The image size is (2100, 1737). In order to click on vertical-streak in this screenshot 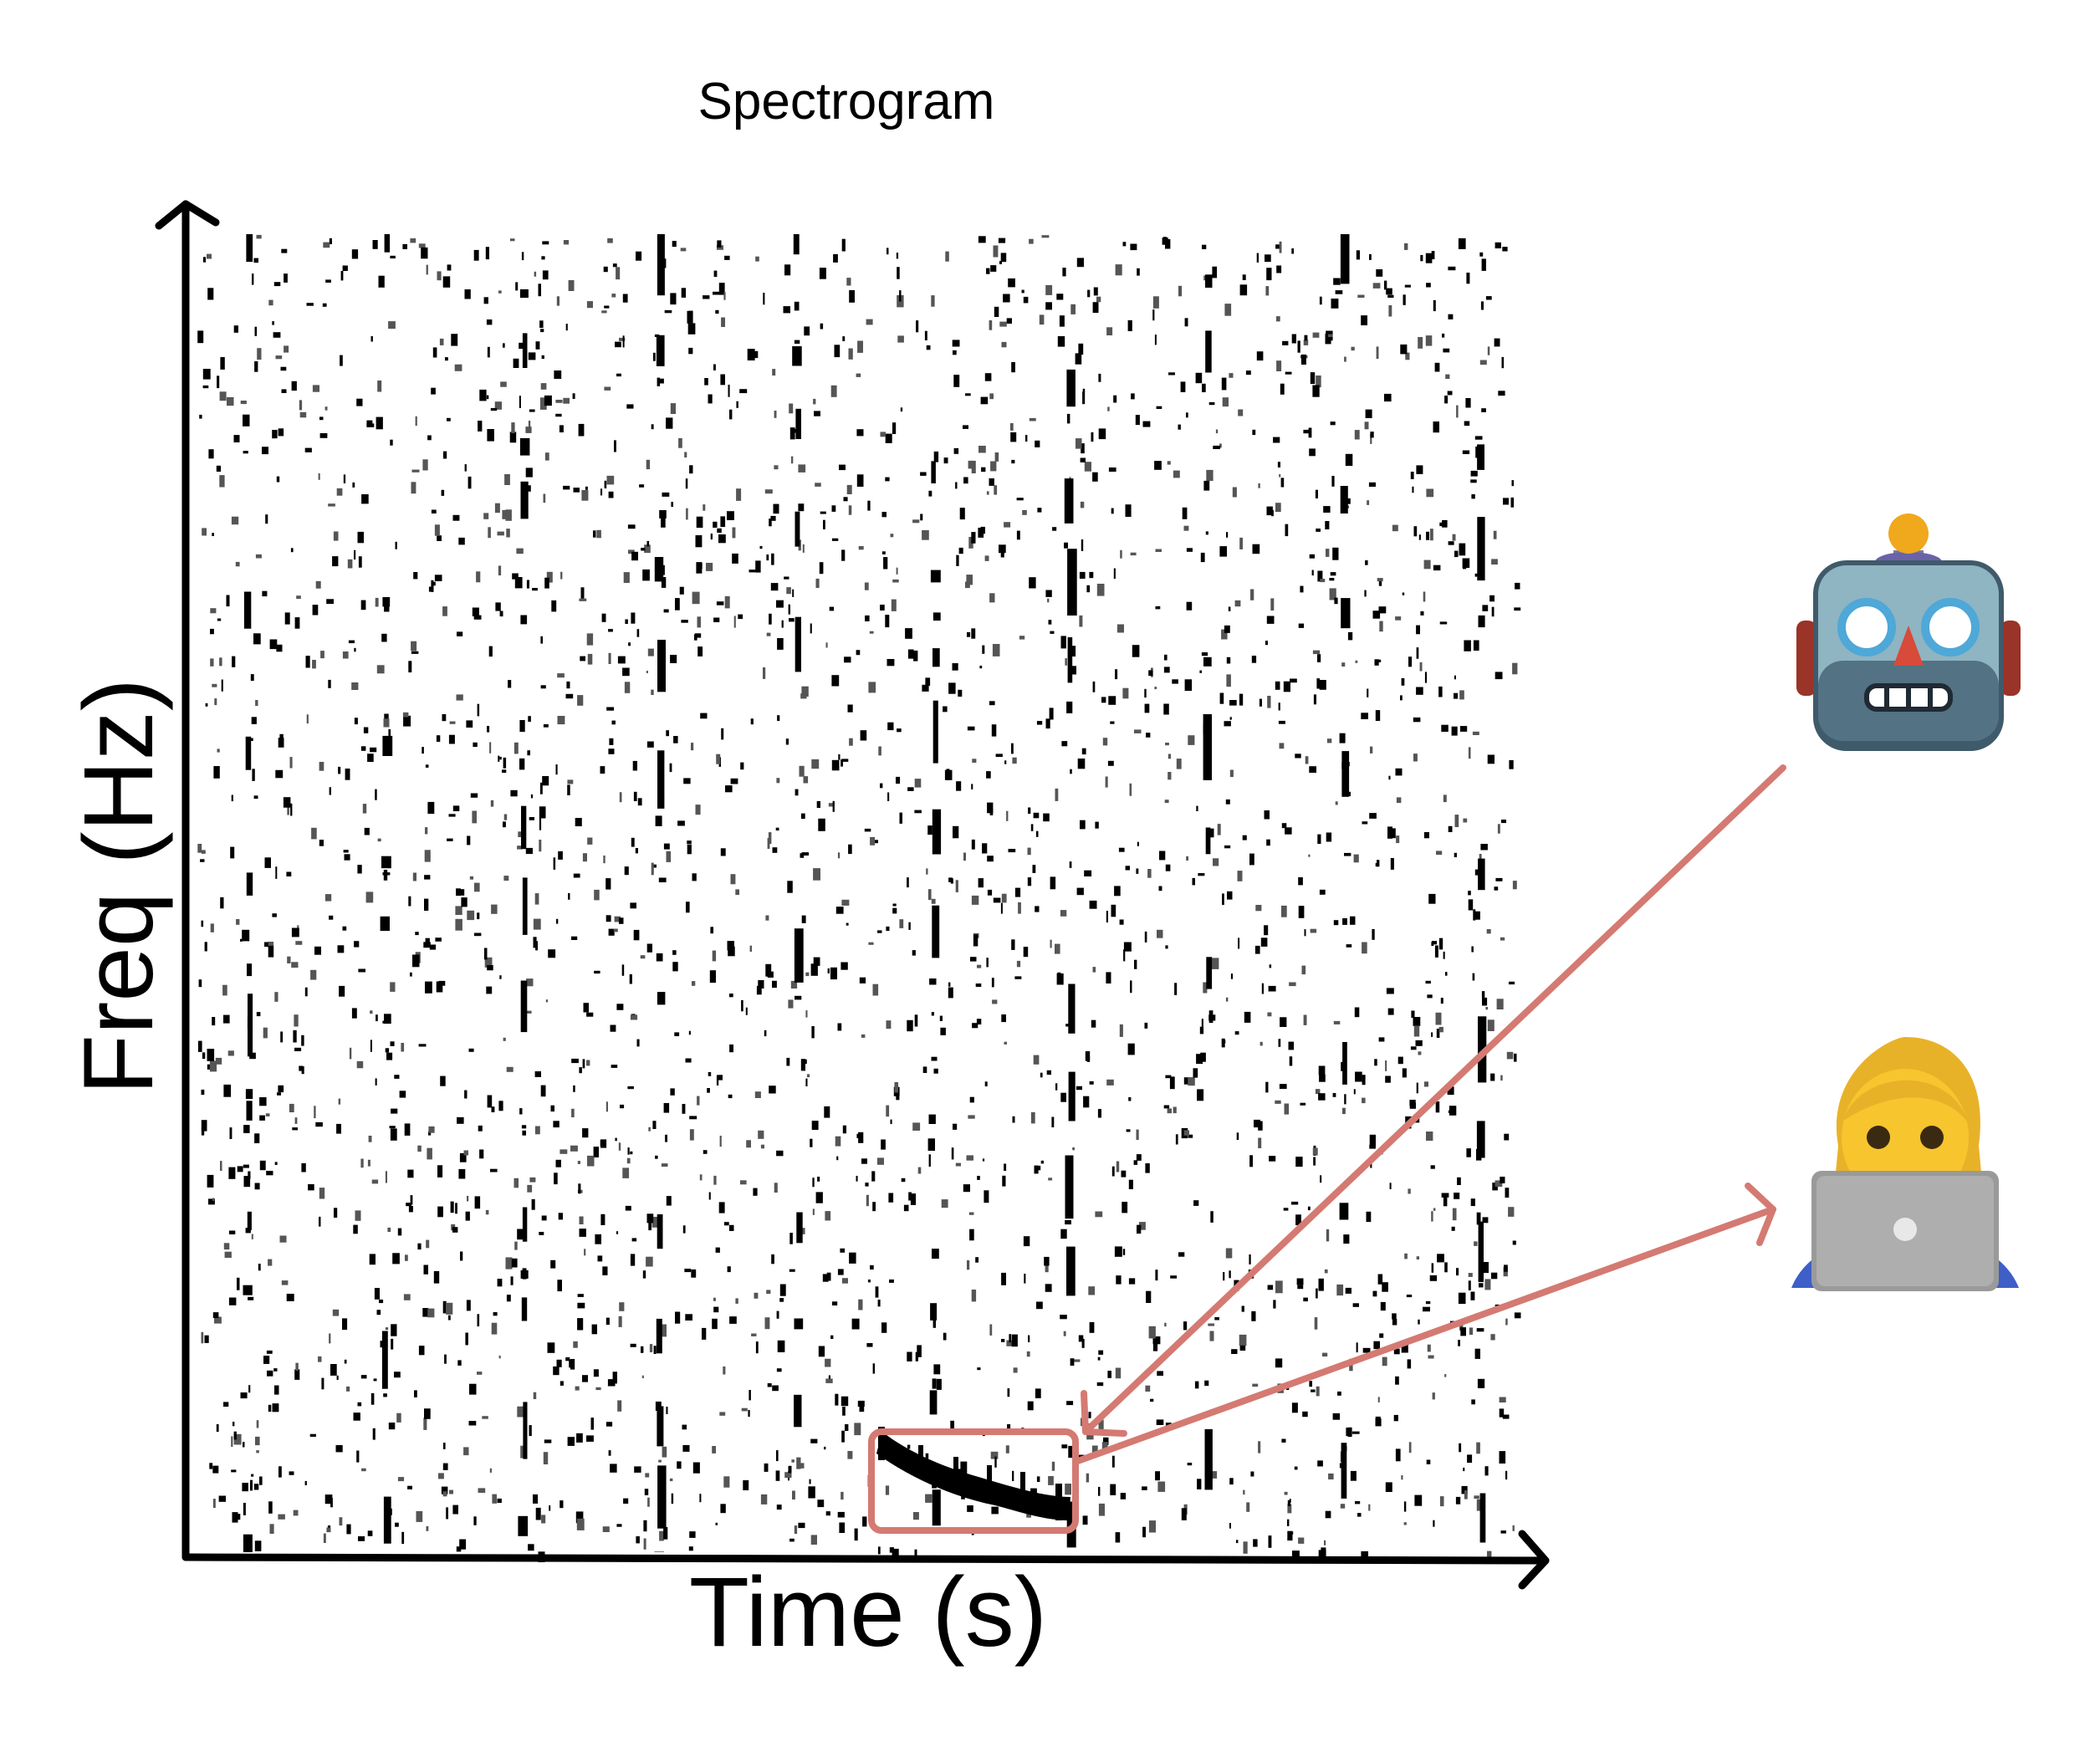, I will do `click(1209, 1459)`.